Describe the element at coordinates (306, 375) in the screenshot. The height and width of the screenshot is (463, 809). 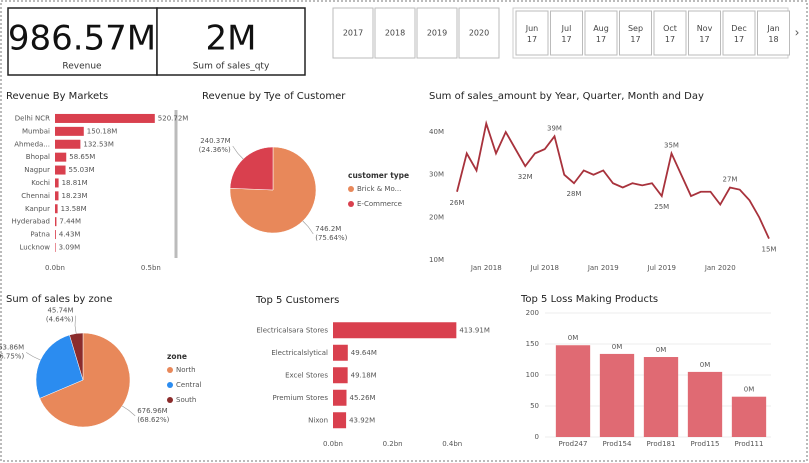
I see `category-label: Excel Stores` at that location.